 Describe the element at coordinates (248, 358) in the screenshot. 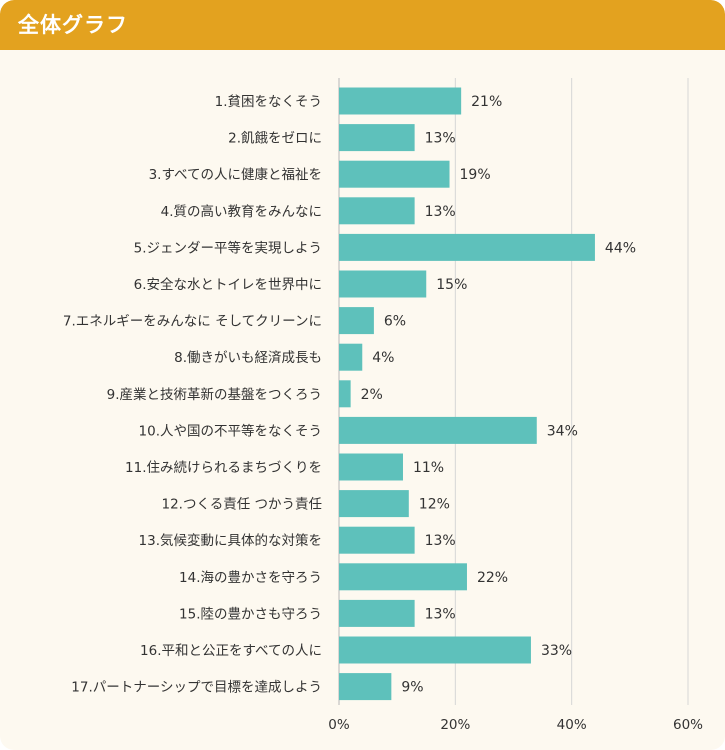

I see `category-label: 8.働きがいも経済成長も` at that location.